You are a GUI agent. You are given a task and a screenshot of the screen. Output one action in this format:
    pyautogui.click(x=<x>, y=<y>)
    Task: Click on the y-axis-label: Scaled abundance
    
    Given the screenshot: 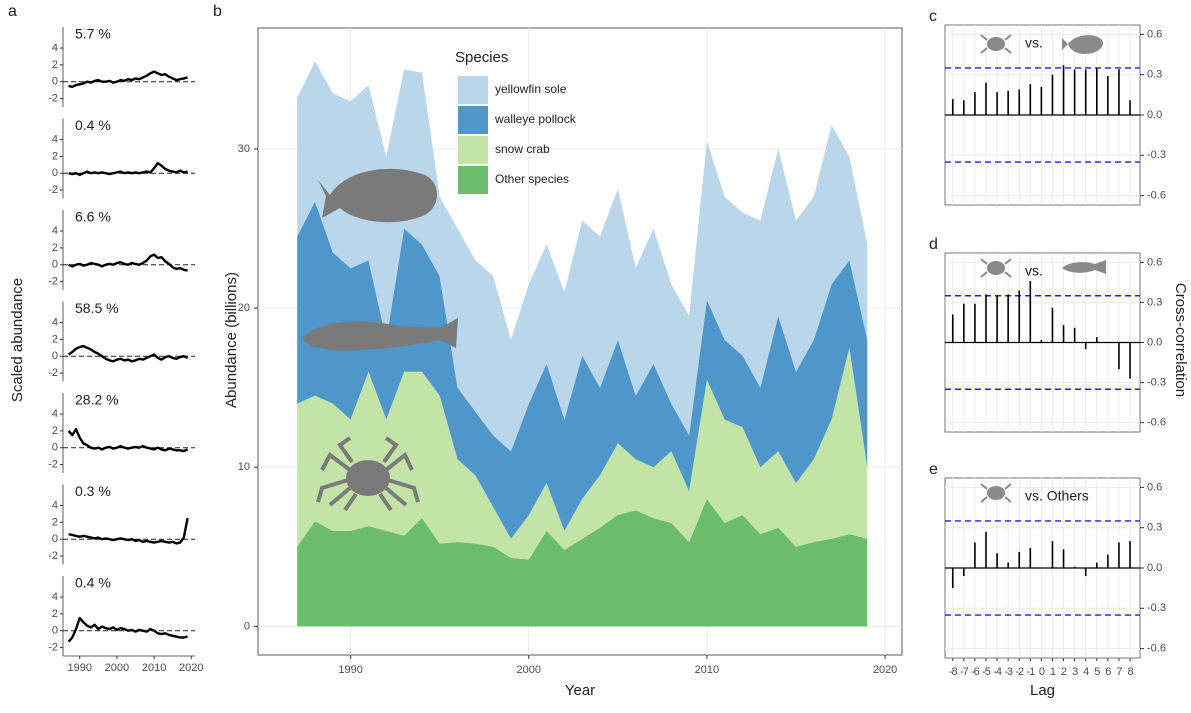 What is the action you would take?
    pyautogui.click(x=17, y=340)
    